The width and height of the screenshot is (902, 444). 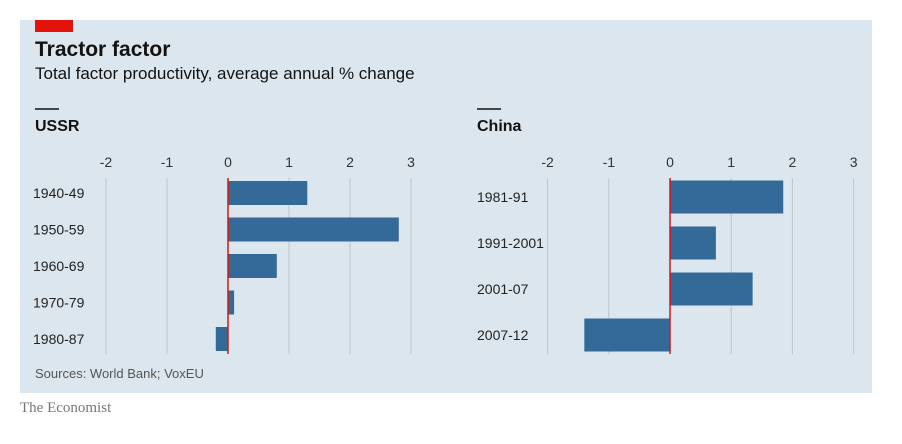 I want to click on category-label: 1950-59, so click(x=59, y=230).